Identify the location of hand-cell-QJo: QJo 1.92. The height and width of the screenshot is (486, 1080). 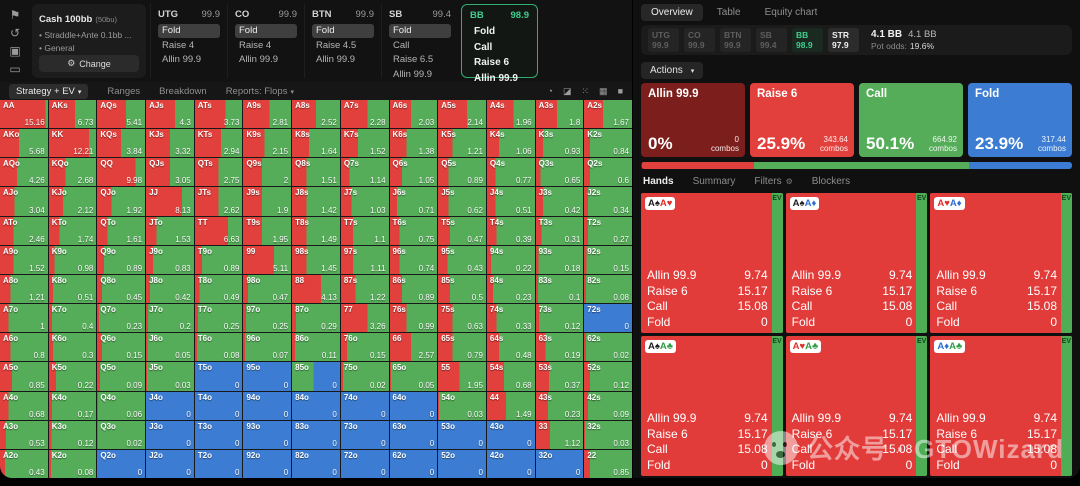
(121, 201).